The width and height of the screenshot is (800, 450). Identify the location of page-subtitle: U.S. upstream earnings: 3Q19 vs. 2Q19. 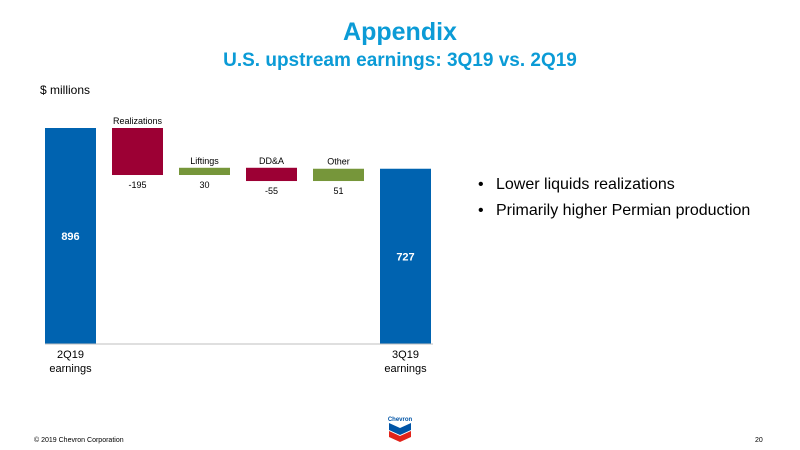
(400, 60).